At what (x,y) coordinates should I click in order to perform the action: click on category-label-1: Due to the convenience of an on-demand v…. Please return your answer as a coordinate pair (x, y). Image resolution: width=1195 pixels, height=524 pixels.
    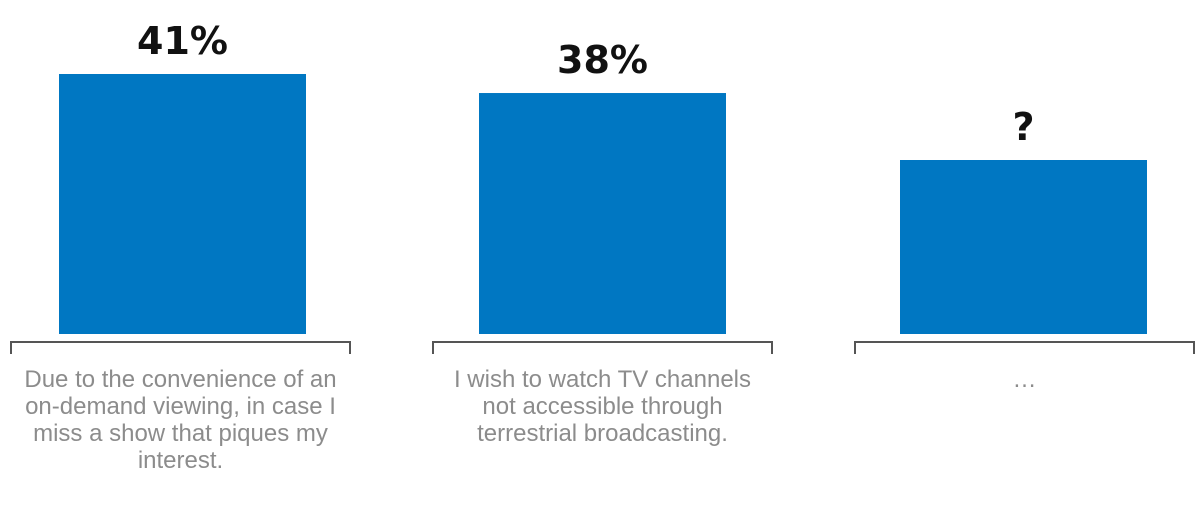
    Looking at the image, I should click on (180, 420).